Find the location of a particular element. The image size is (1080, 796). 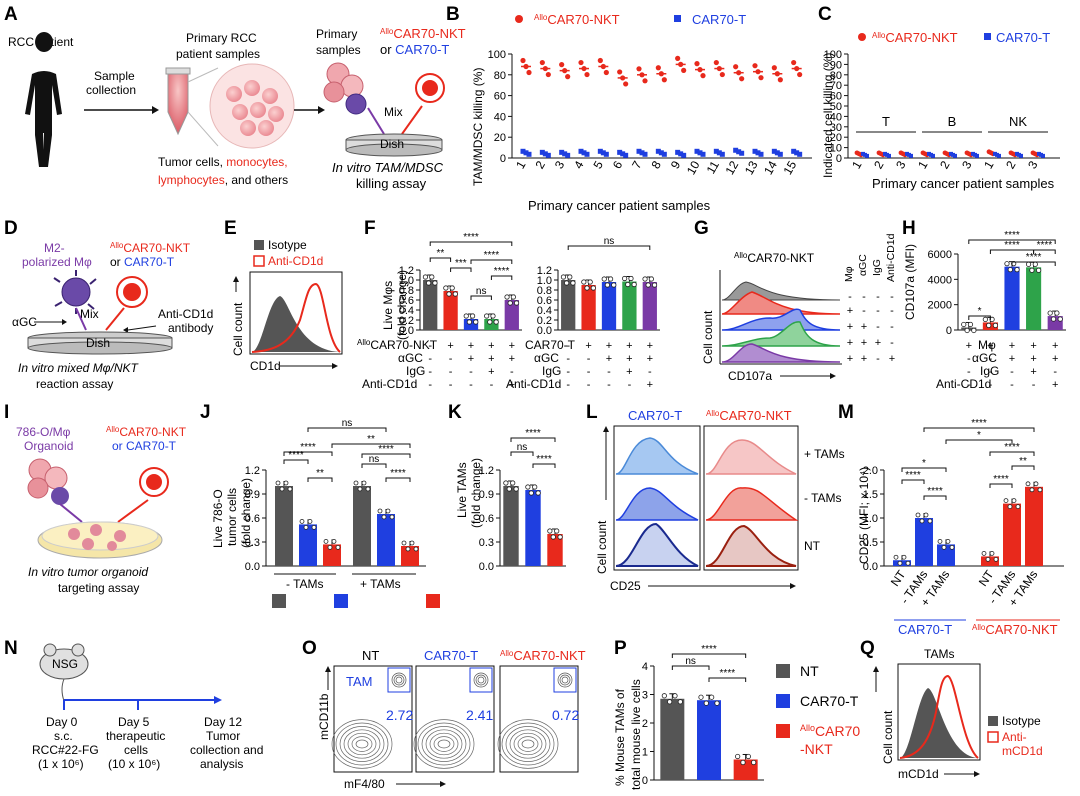

l-row-plus: + TAMs is located at coordinates (824, 454).